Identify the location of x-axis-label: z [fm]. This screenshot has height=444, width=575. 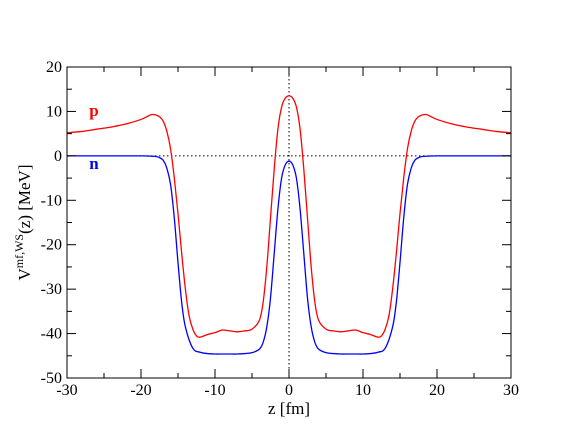
(289, 408).